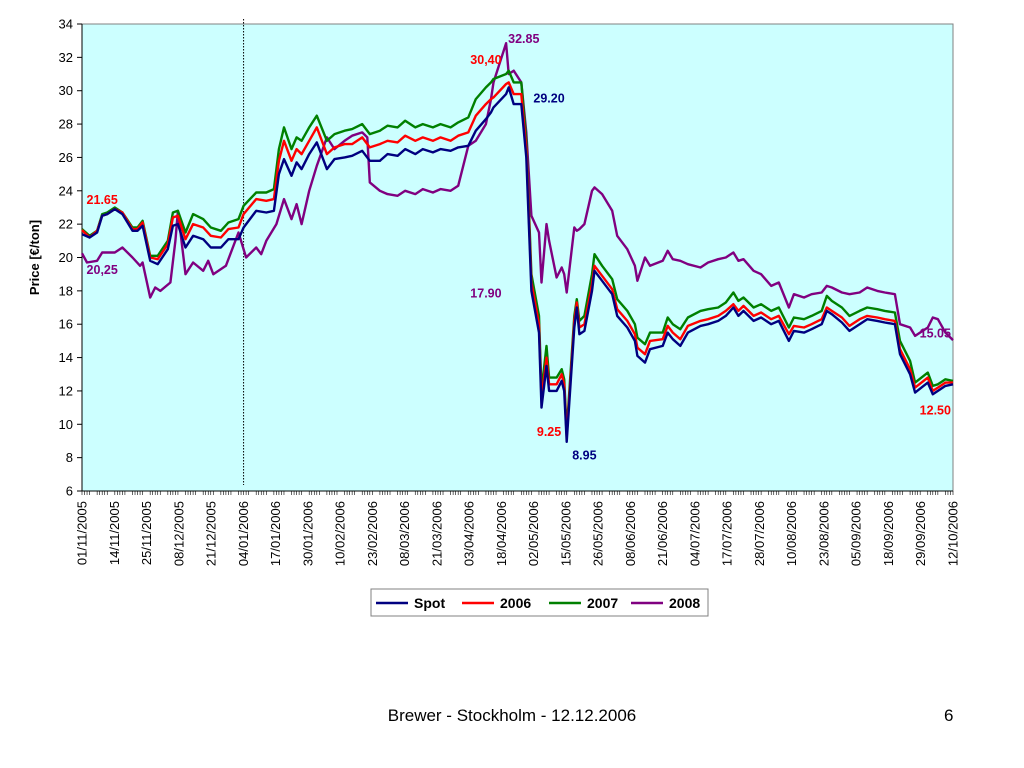 The image size is (1024, 768). I want to click on y-tick-label: 10, so click(66, 424).